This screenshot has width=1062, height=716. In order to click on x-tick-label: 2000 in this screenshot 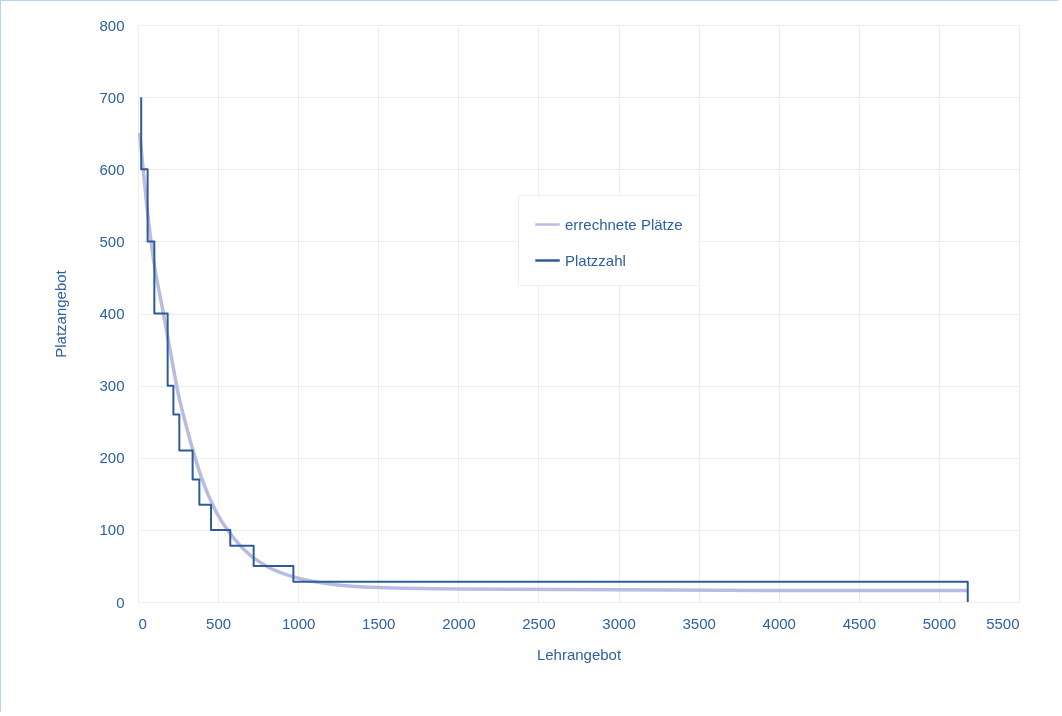, I will do `click(459, 623)`.